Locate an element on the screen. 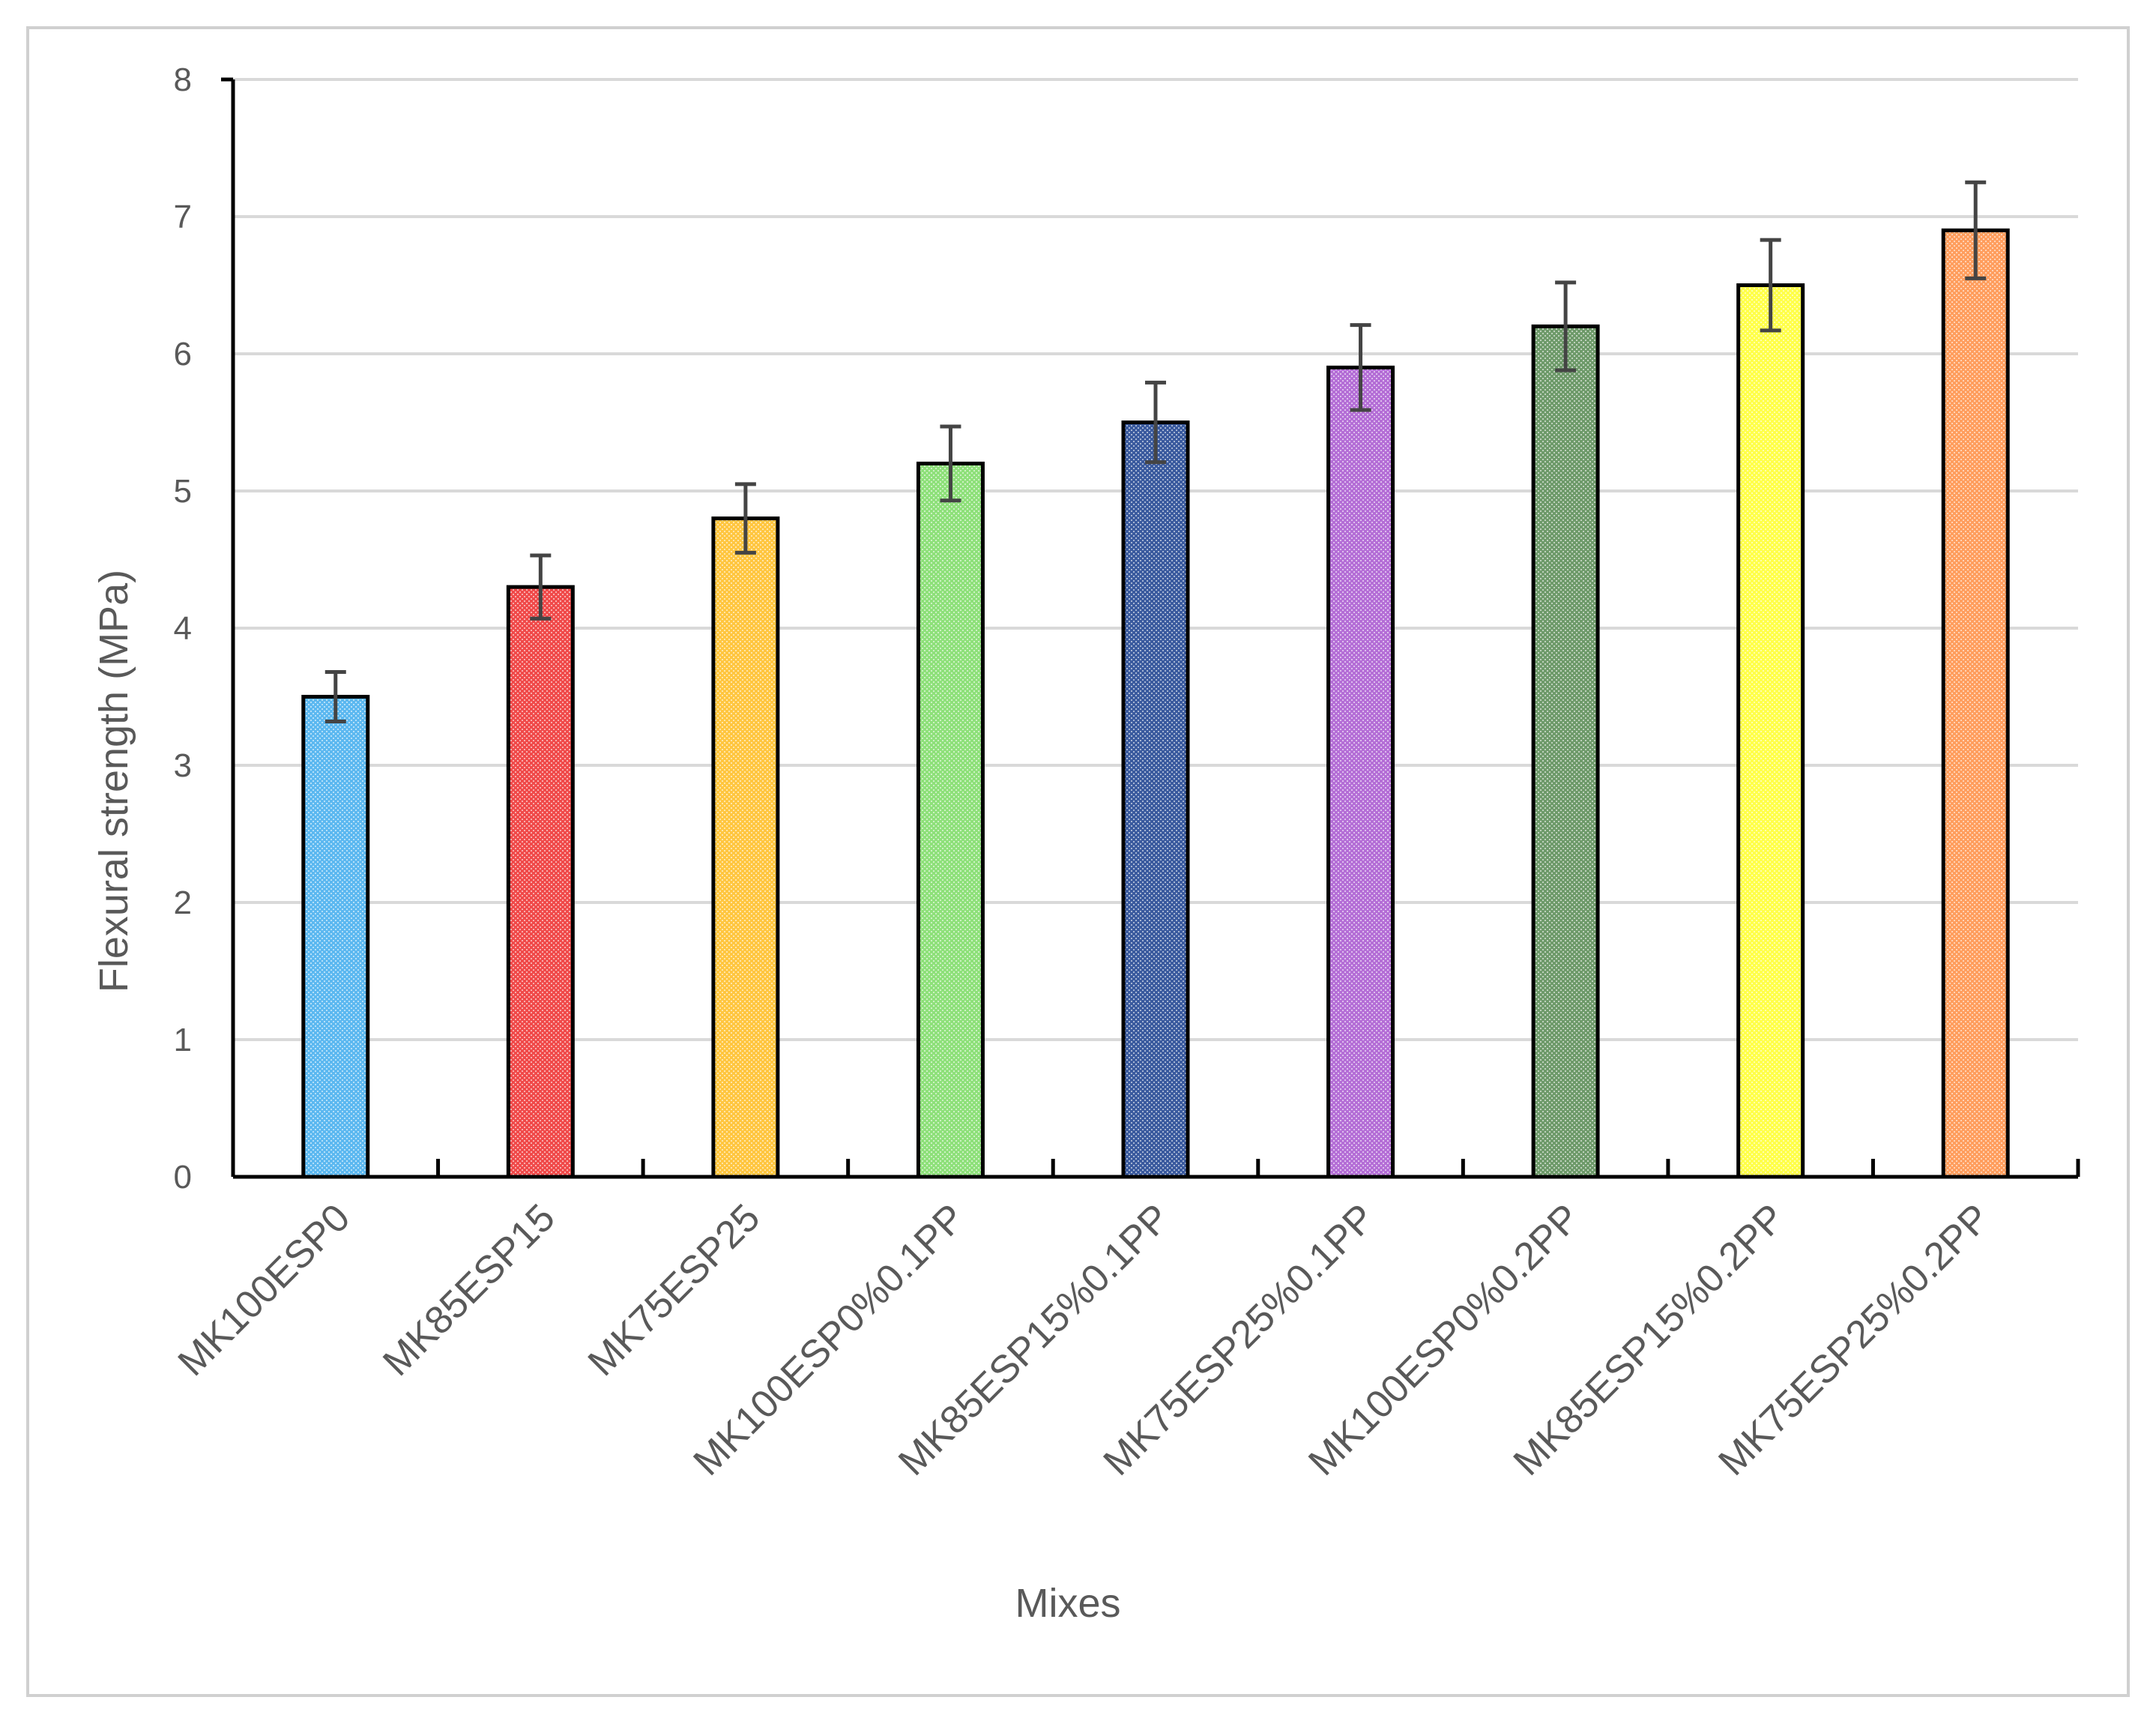 The image size is (2156, 1727). y-tick-label: 5 is located at coordinates (183, 491).